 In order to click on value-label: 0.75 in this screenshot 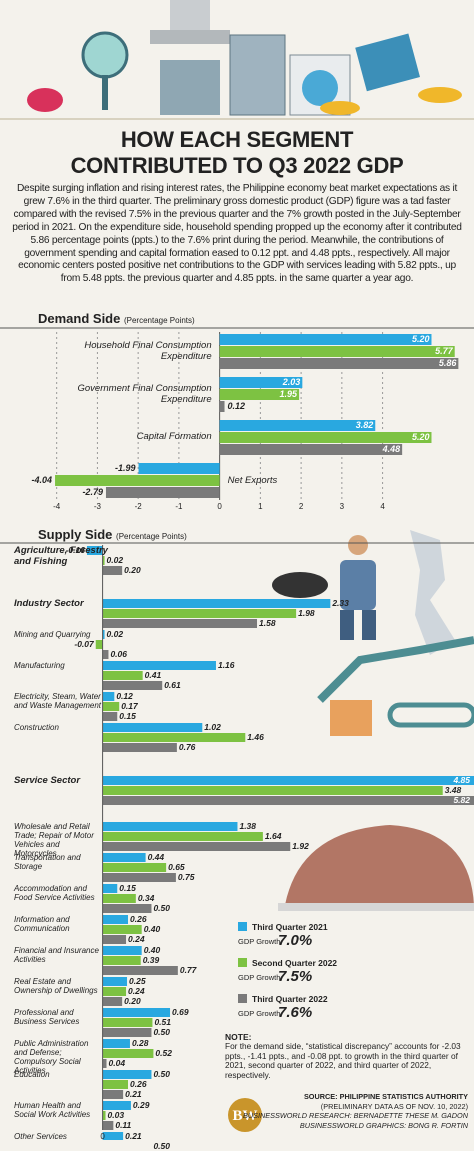, I will do `click(186, 877)`.